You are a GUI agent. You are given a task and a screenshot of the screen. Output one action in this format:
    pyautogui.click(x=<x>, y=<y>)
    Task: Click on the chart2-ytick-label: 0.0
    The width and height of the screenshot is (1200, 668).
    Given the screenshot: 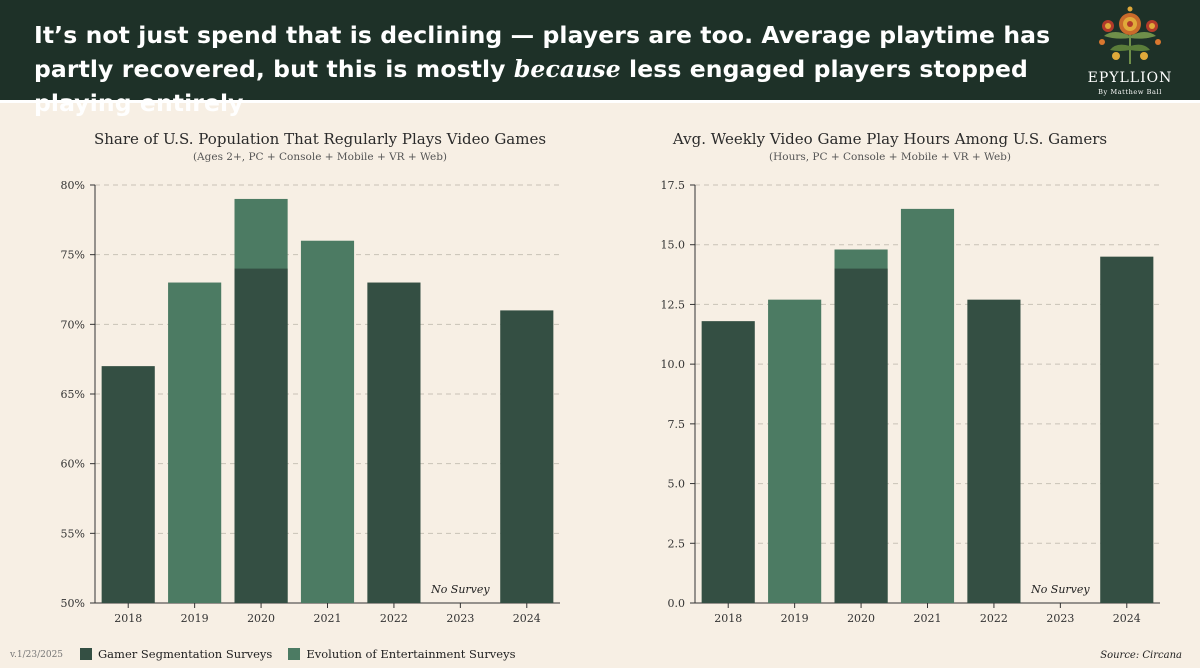 What is the action you would take?
    pyautogui.click(x=677, y=603)
    